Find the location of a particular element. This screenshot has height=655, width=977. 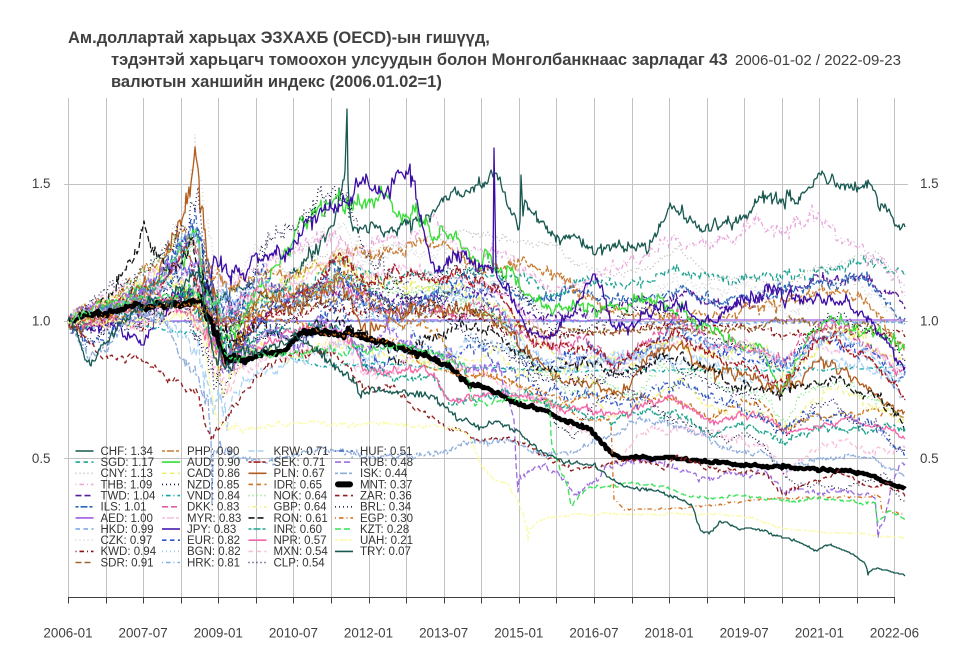

svg-text: NPR: 0.57 is located at coordinates (300, 541).